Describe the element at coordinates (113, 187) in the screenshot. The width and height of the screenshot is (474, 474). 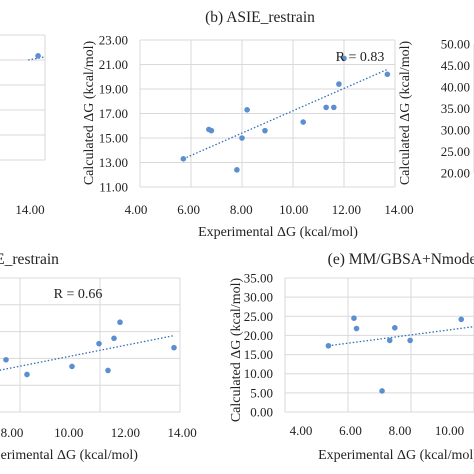
I see `y-tick-label: 11.00` at that location.